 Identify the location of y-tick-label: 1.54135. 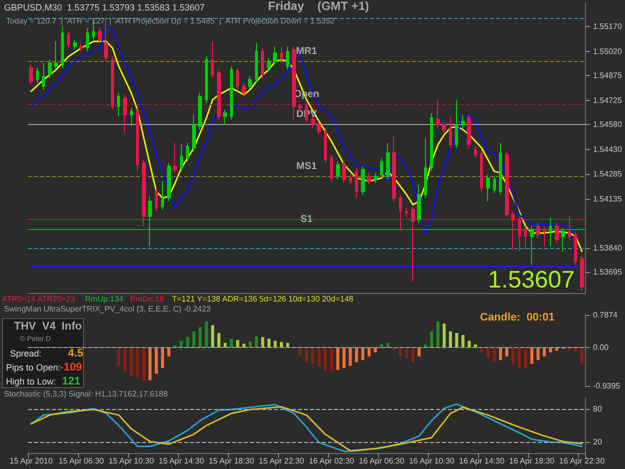
(607, 199).